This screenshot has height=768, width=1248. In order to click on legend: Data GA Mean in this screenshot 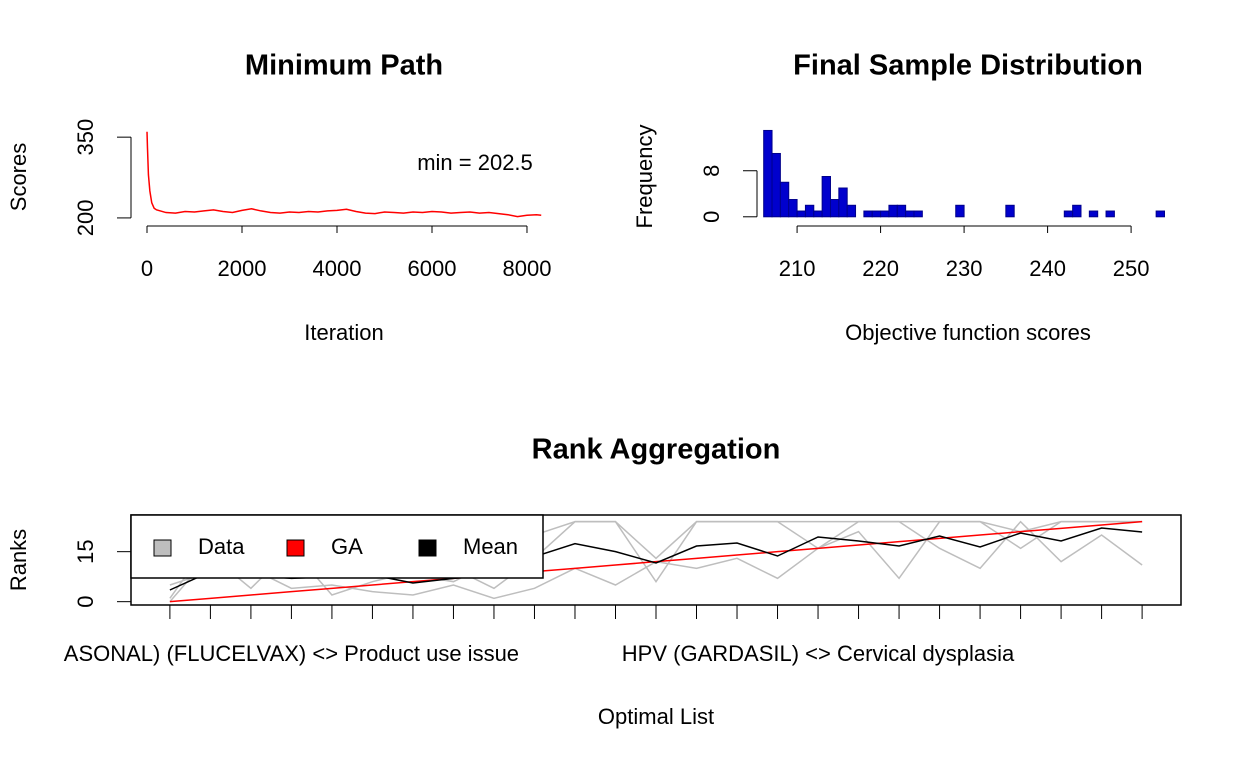, I will do `click(337, 546)`.